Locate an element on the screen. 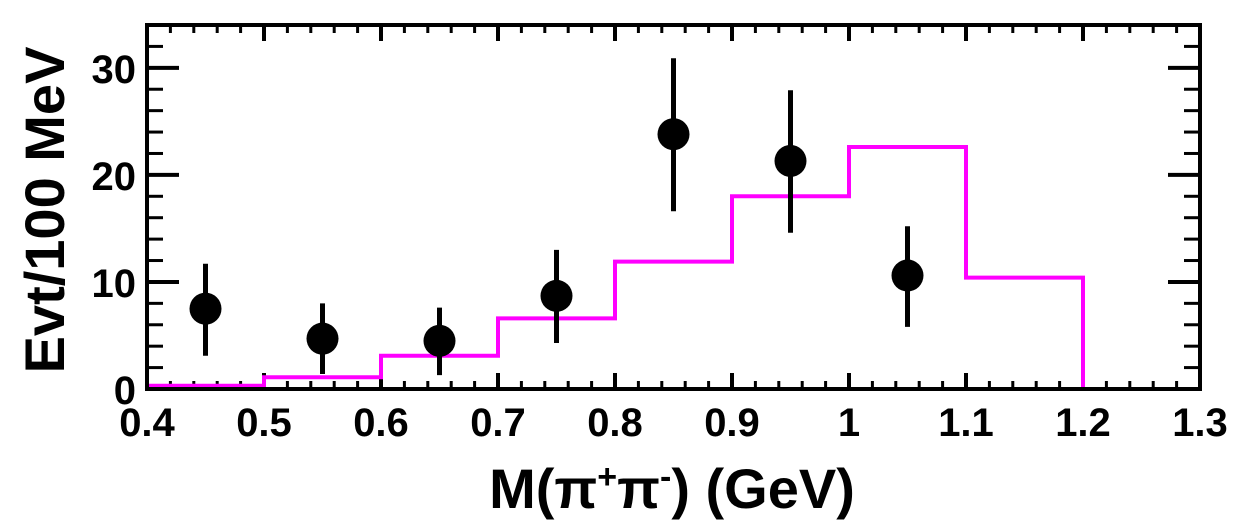 The height and width of the screenshot is (523, 1249). x-tick-label: 0.8 is located at coordinates (615, 423).